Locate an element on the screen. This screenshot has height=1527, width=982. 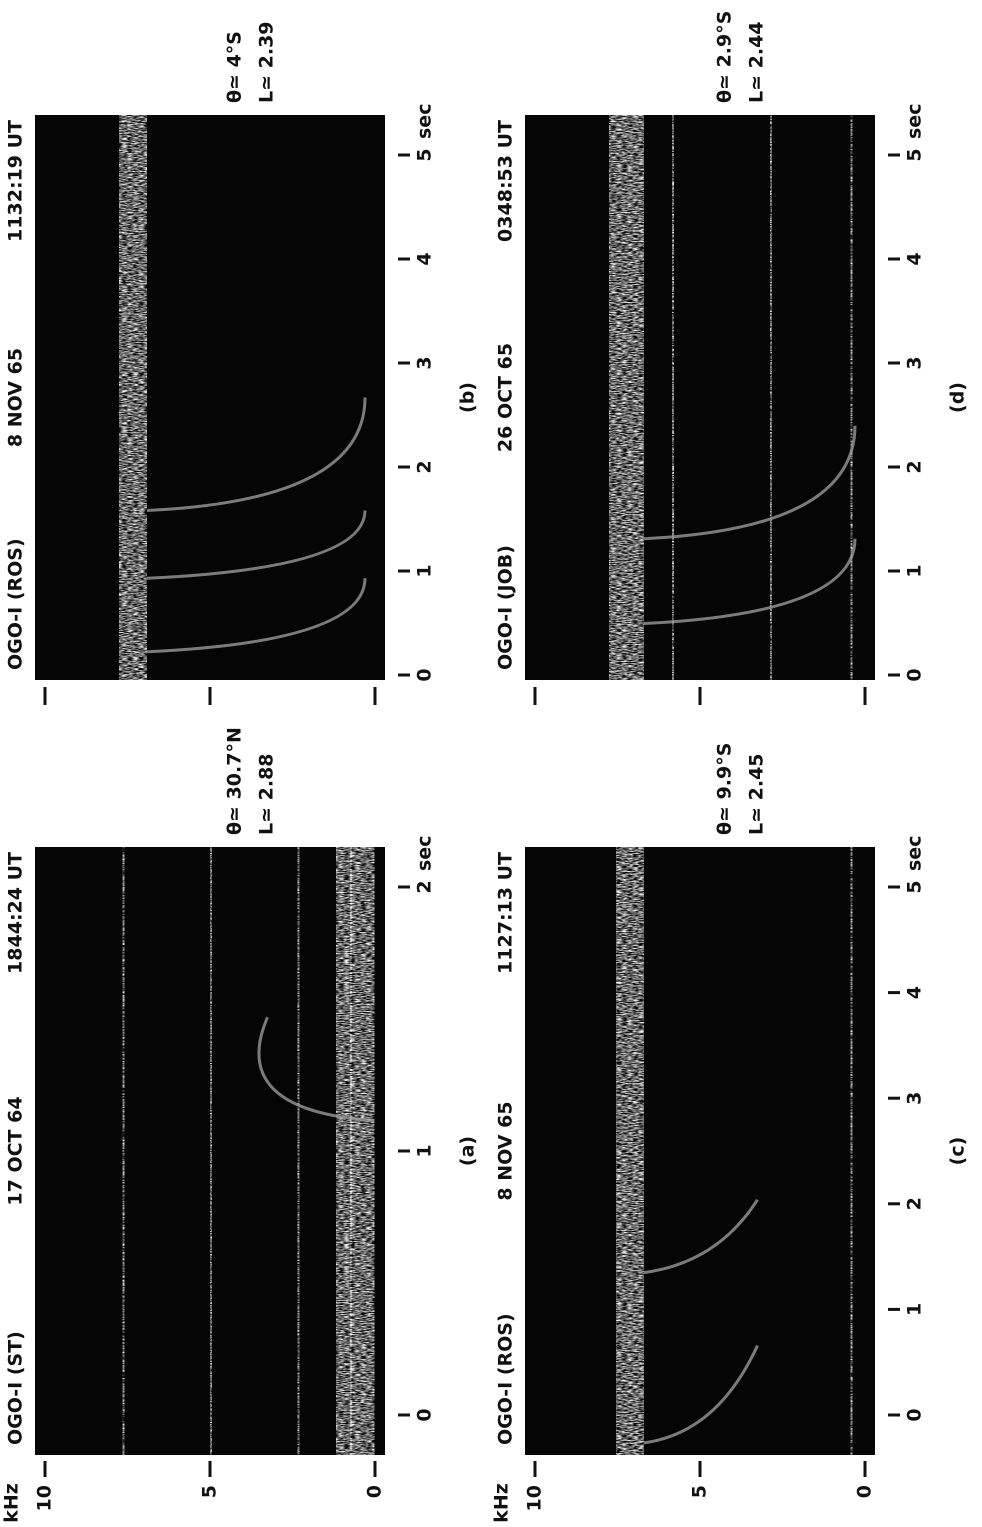
station-label: OGO-I (ST) is located at coordinates (16, 1388).